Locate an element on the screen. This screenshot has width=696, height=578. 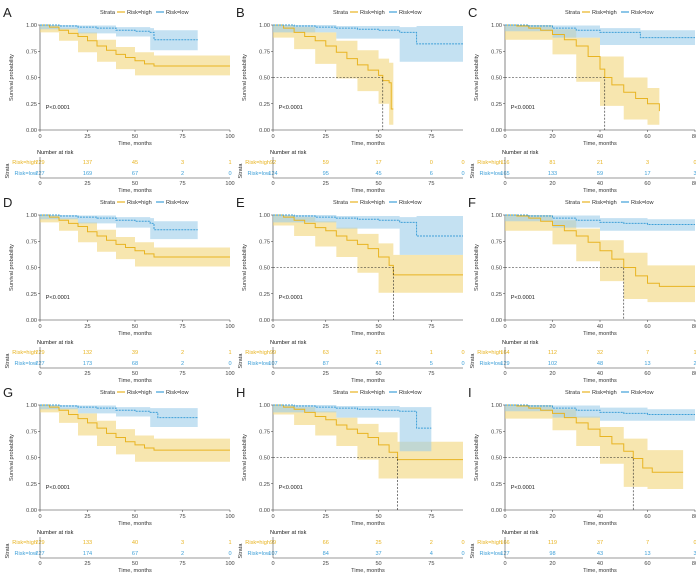
ci-band-high is located at coordinates (368, 254).